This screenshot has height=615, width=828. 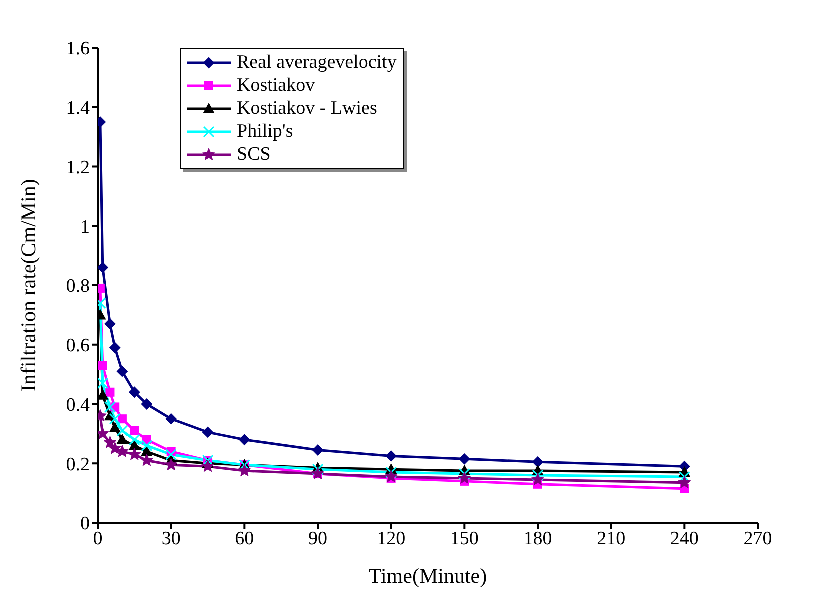 What do you see at coordinates (171, 539) in the screenshot?
I see `x-tick-label: 30` at bounding box center [171, 539].